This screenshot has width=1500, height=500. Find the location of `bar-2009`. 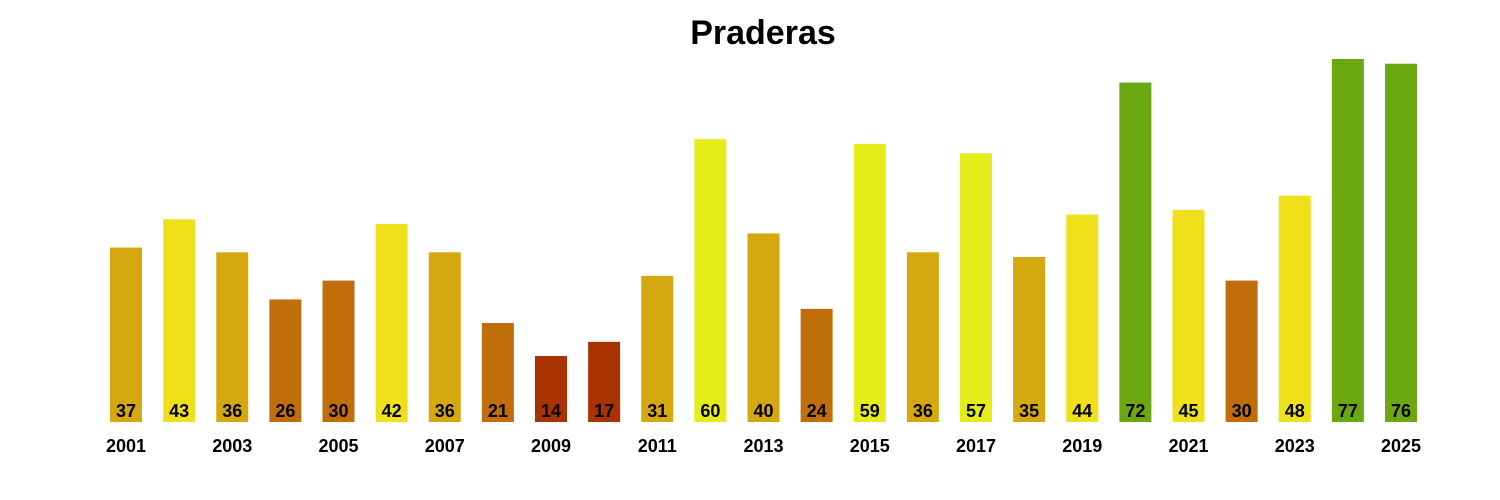

bar-2009 is located at coordinates (551, 389).